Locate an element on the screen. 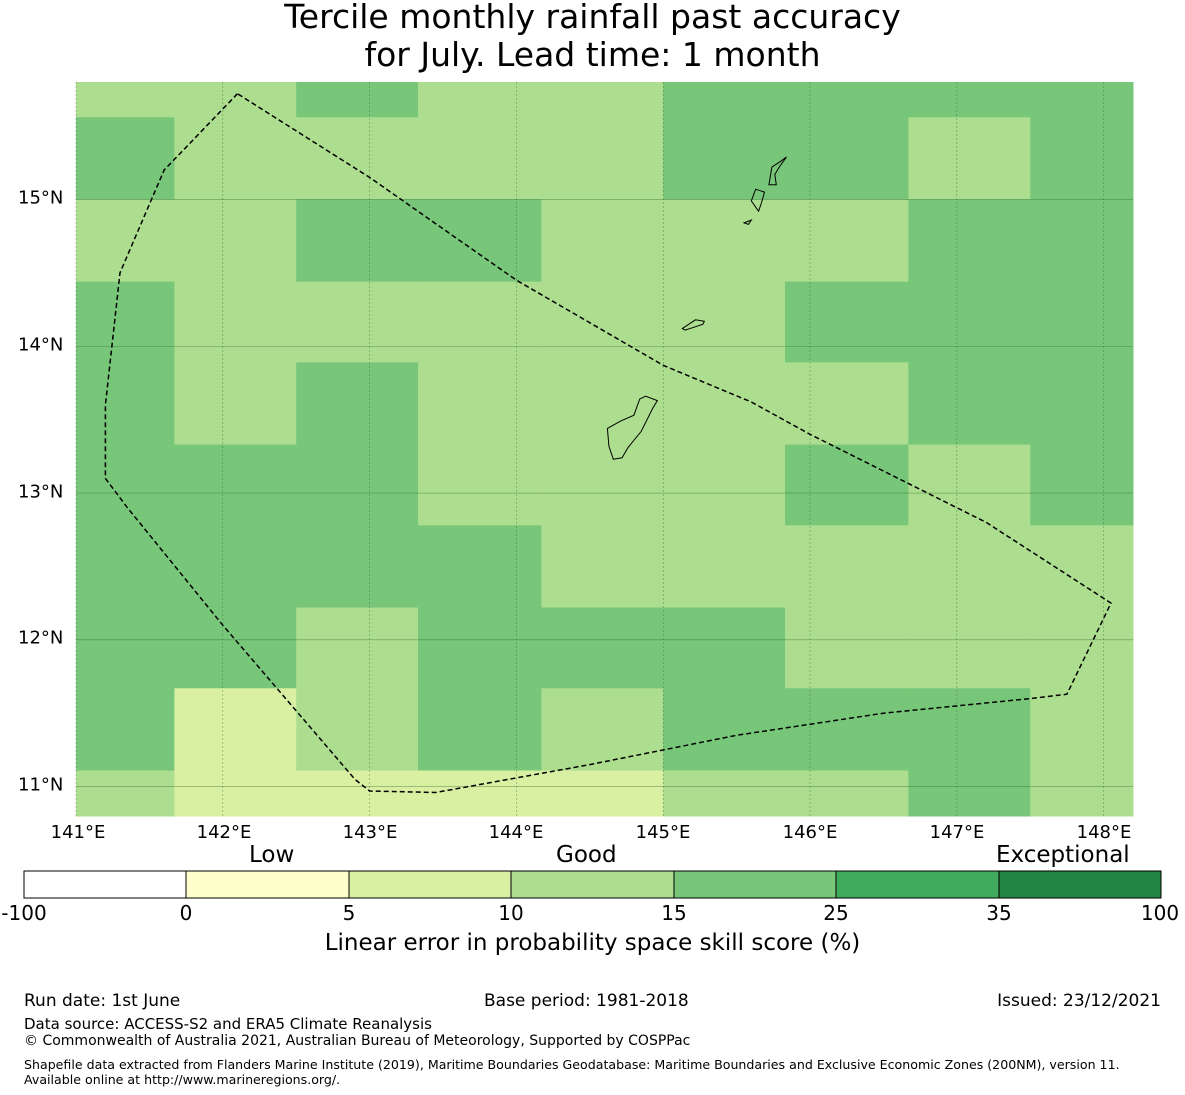  colorbar-tick-label: 35 is located at coordinates (999, 913).